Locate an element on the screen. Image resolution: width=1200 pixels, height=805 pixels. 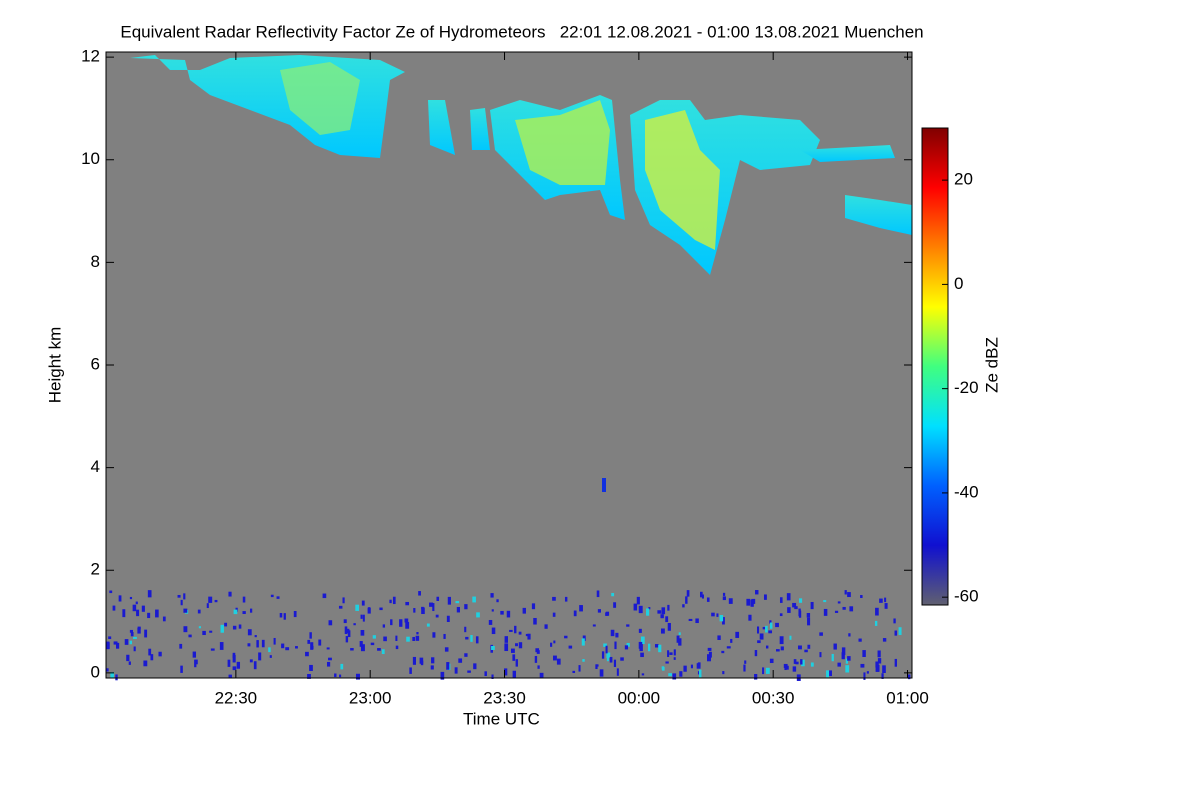
y-tick-label: 6 is located at coordinates (95, 363).